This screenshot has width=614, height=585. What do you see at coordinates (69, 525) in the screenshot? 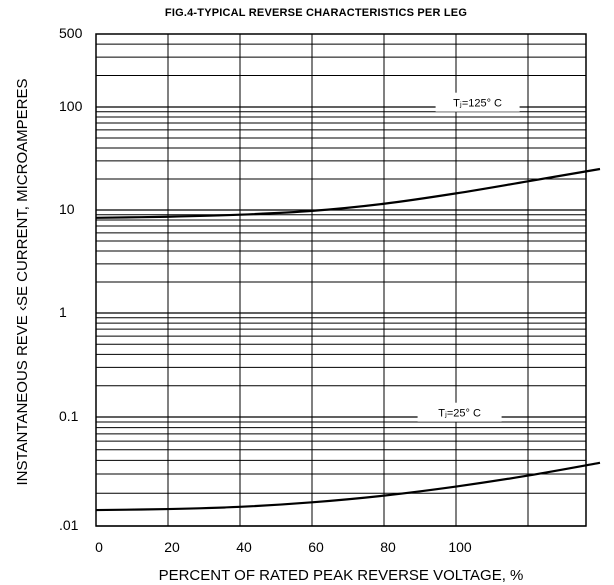
I see `y-tick-label: .01` at bounding box center [69, 525].